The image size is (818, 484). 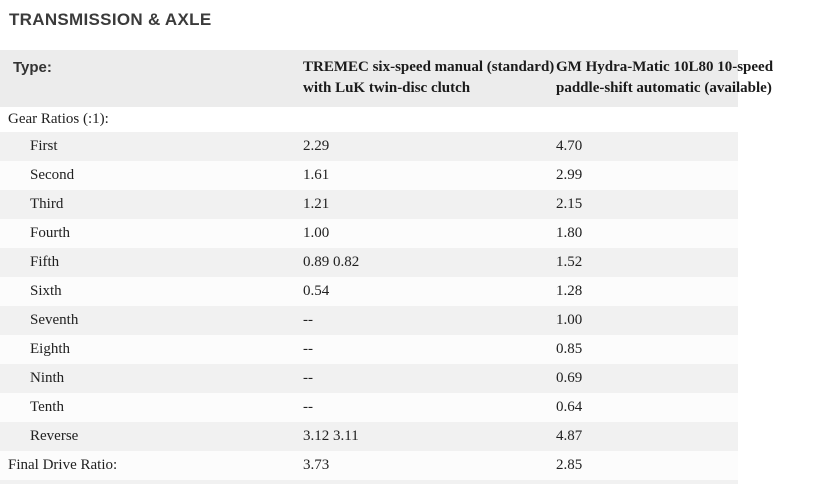 I want to click on type-row-label: Type:, so click(x=147, y=78).